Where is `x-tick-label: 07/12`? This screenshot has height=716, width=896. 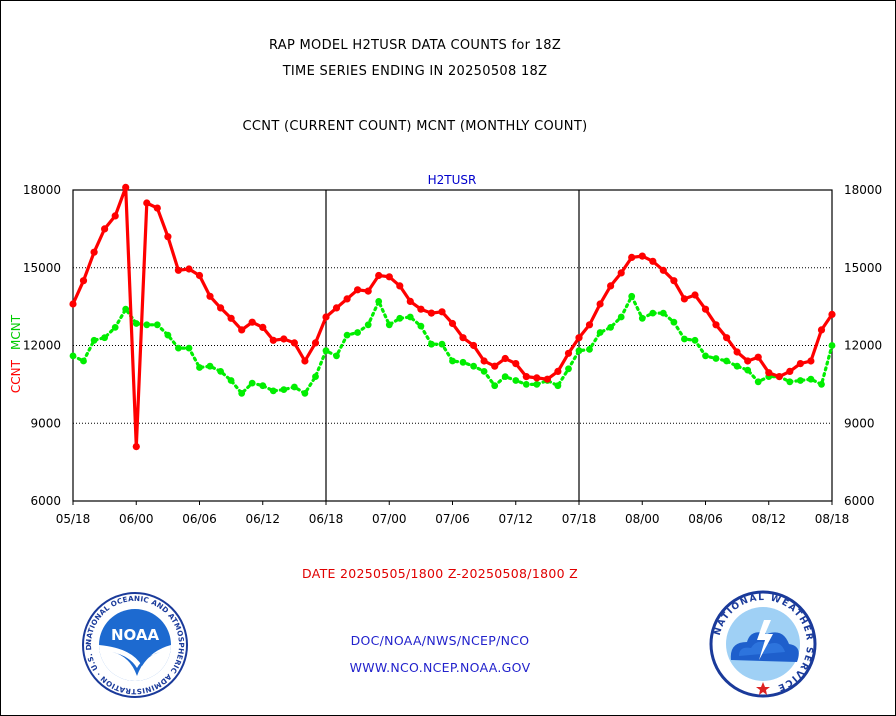
x-tick-label: 07/12 is located at coordinates (515, 519).